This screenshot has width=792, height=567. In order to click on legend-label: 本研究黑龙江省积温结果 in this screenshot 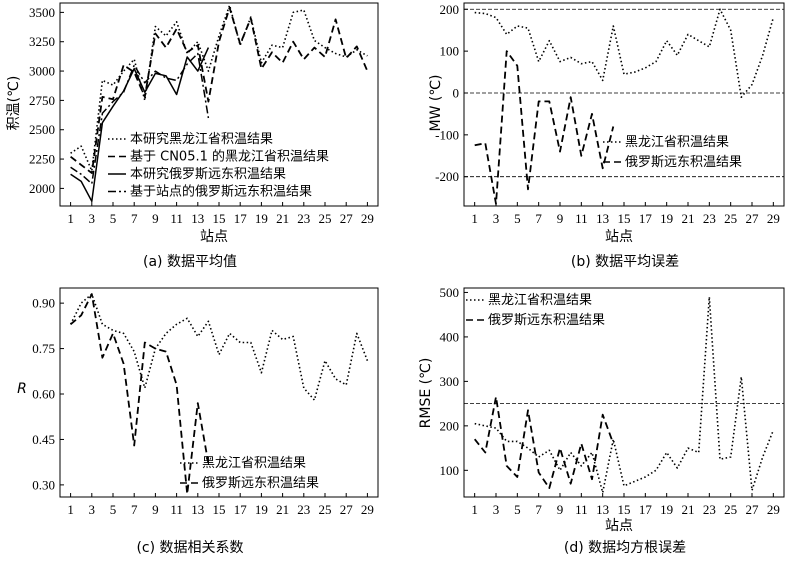, I will do `click(201, 139)`.